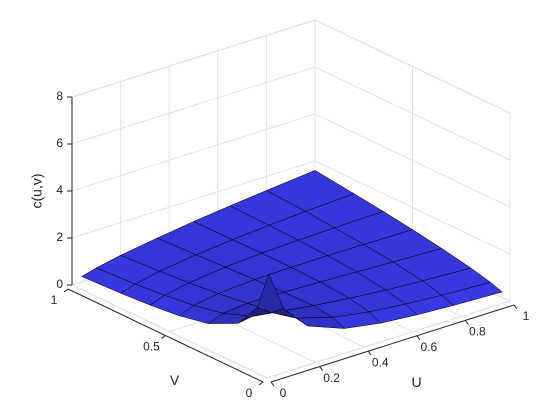  Describe the element at coordinates (59, 96) in the screenshot. I see `z-tick-label: 8` at that location.